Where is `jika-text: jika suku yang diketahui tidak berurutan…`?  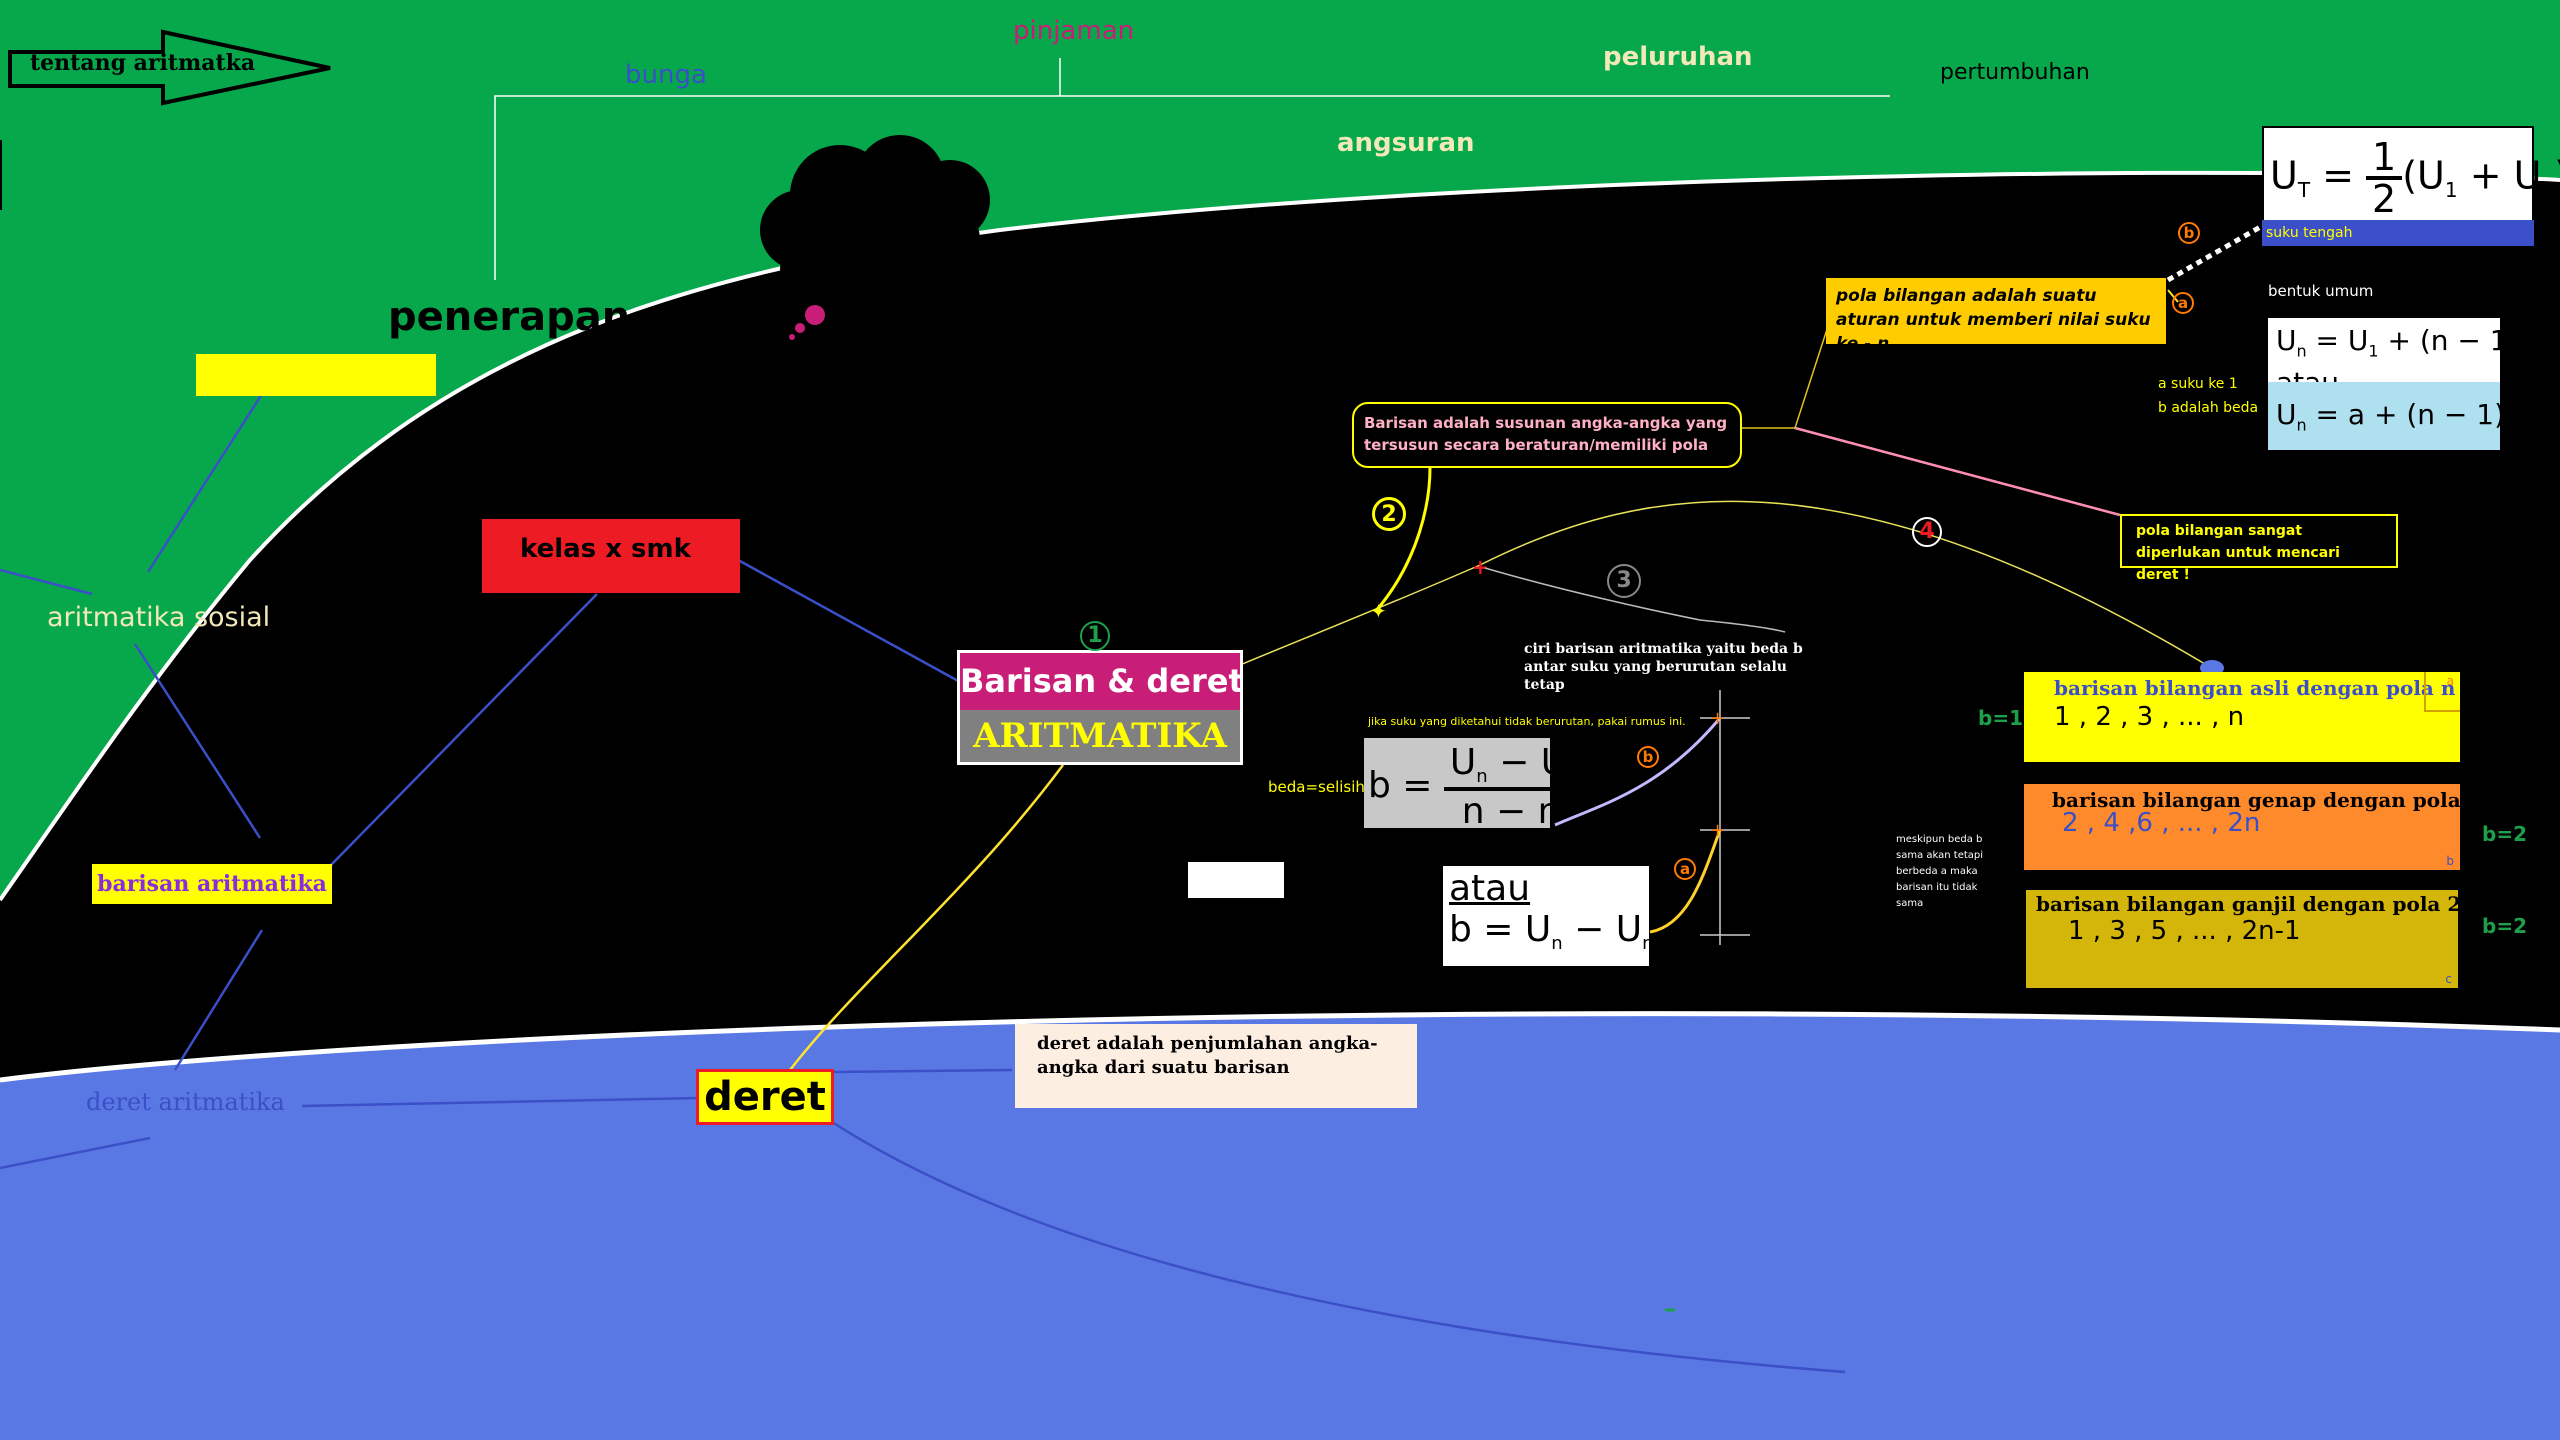
jika-text: jika suku yang diketahui tidak berurutan… is located at coordinates (1527, 721).